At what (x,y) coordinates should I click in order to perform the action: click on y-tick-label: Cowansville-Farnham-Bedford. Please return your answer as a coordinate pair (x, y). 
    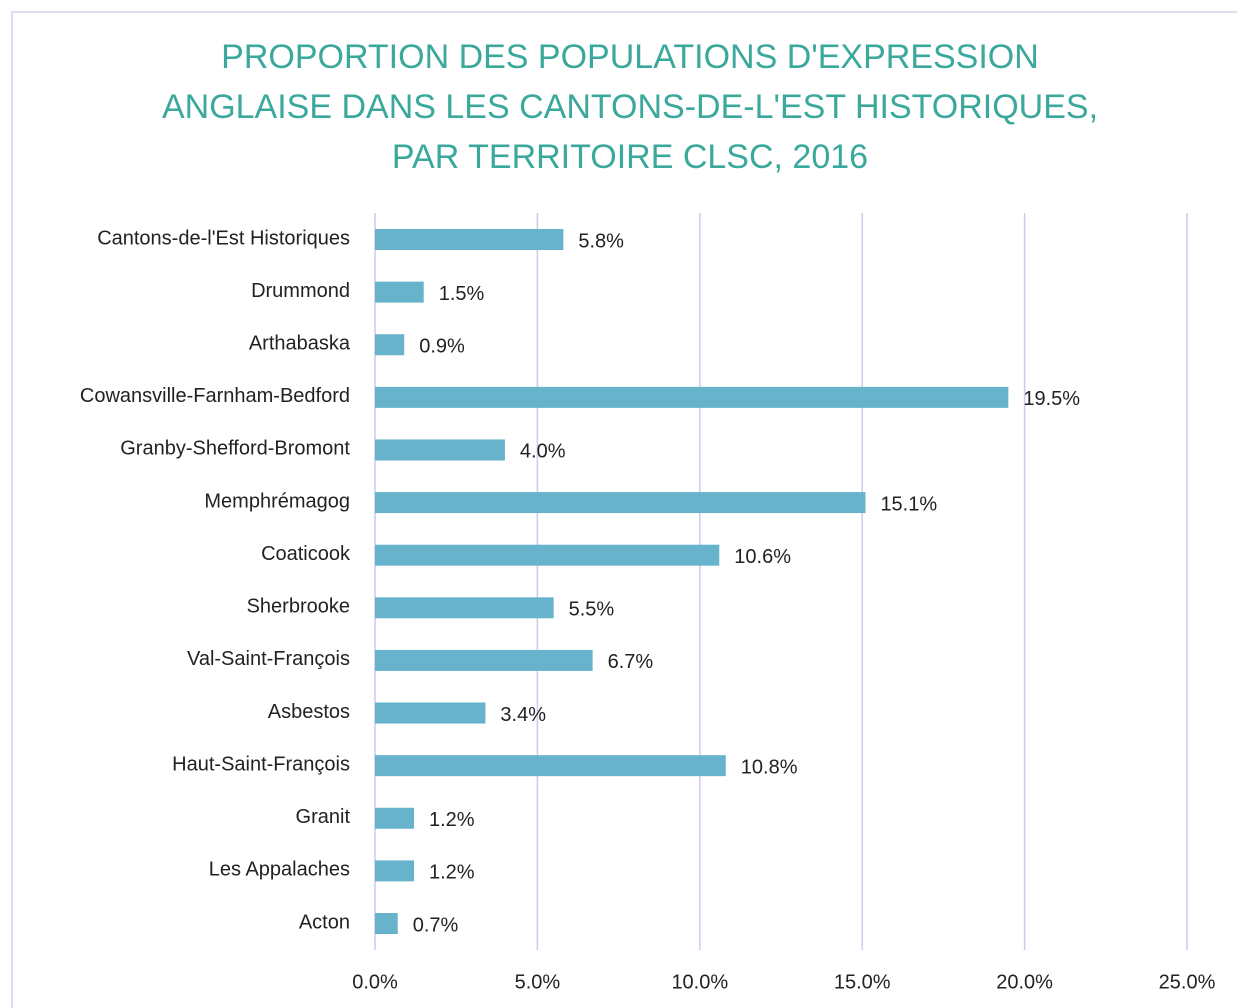
    Looking at the image, I should click on (215, 396).